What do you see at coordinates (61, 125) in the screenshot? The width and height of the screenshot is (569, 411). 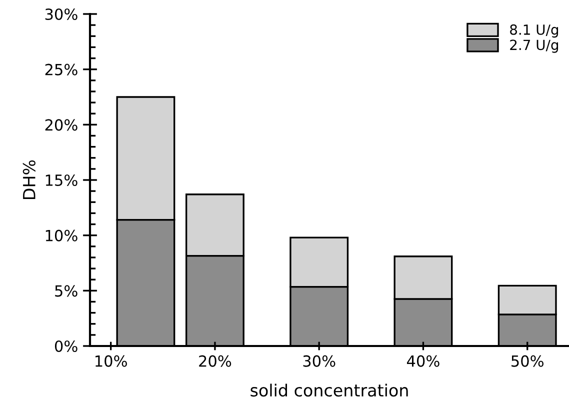 I see `y-tick-label: 20%` at bounding box center [61, 125].